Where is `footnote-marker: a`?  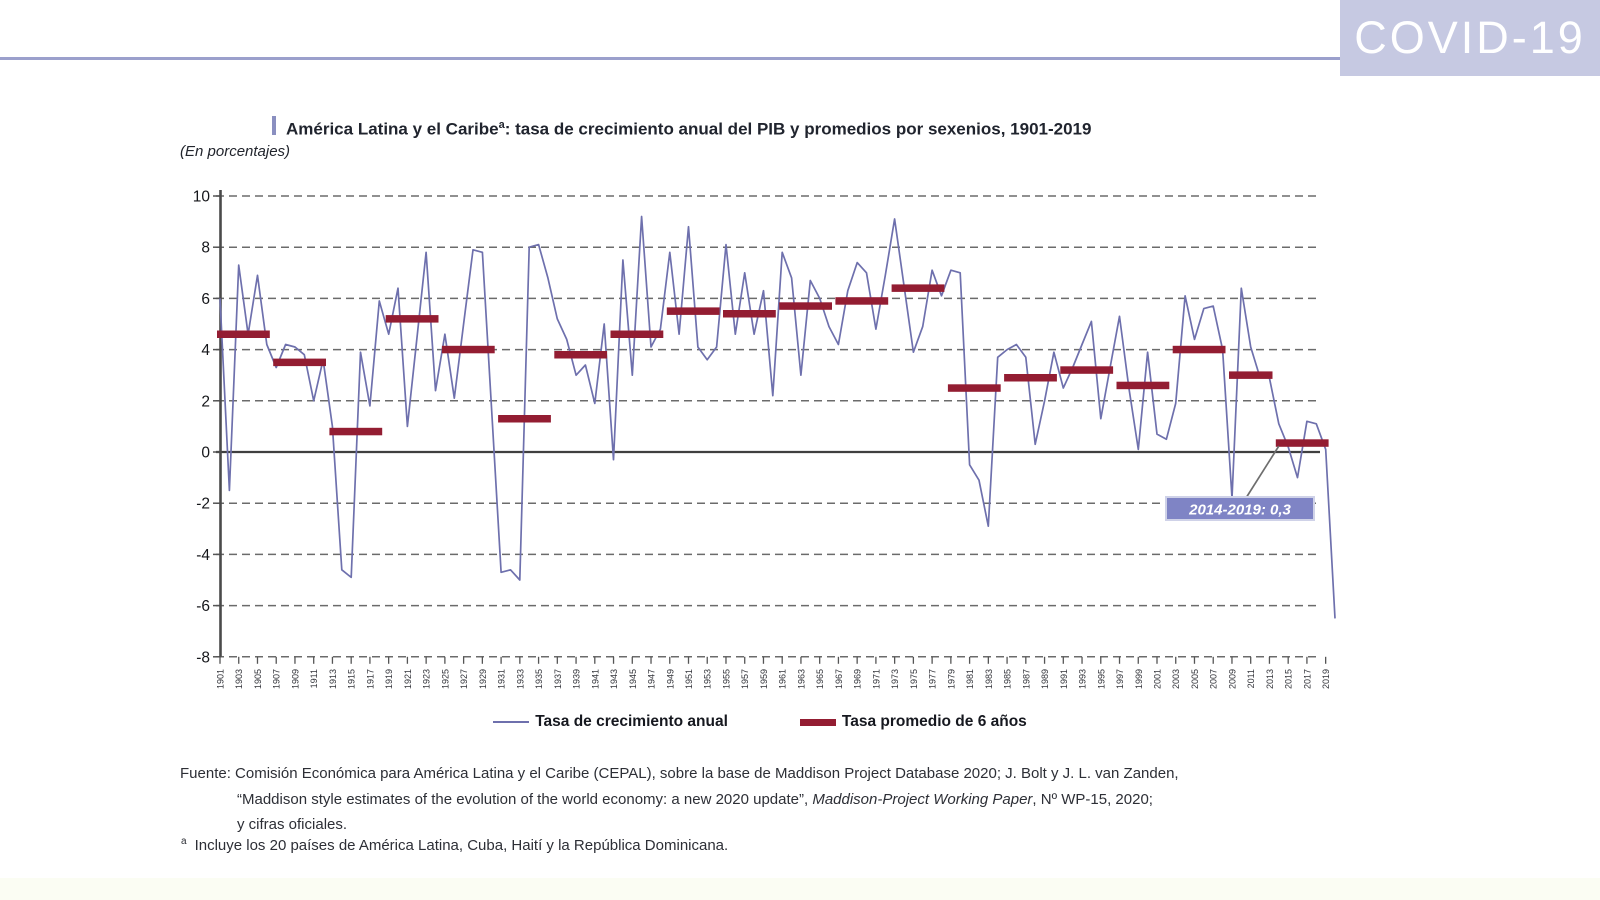
footnote-marker: a is located at coordinates (184, 841).